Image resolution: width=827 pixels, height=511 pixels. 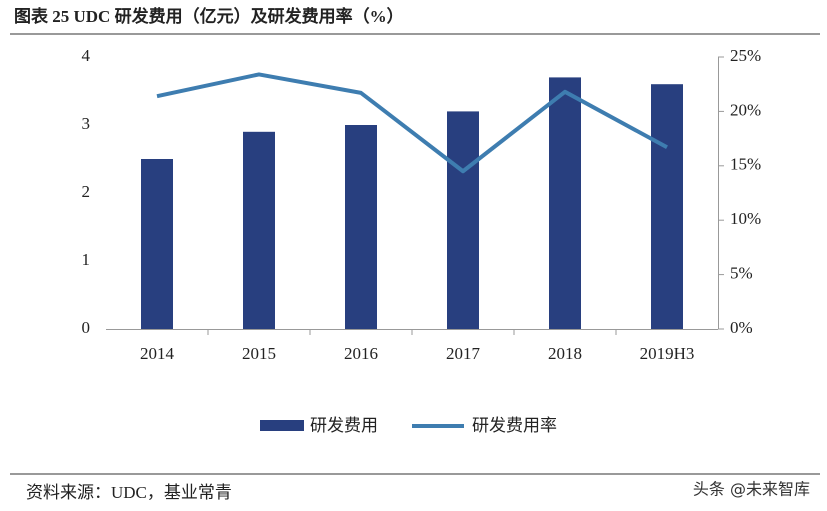 What do you see at coordinates (745, 164) in the screenshot?
I see `y2-tick-label: 15%` at bounding box center [745, 164].